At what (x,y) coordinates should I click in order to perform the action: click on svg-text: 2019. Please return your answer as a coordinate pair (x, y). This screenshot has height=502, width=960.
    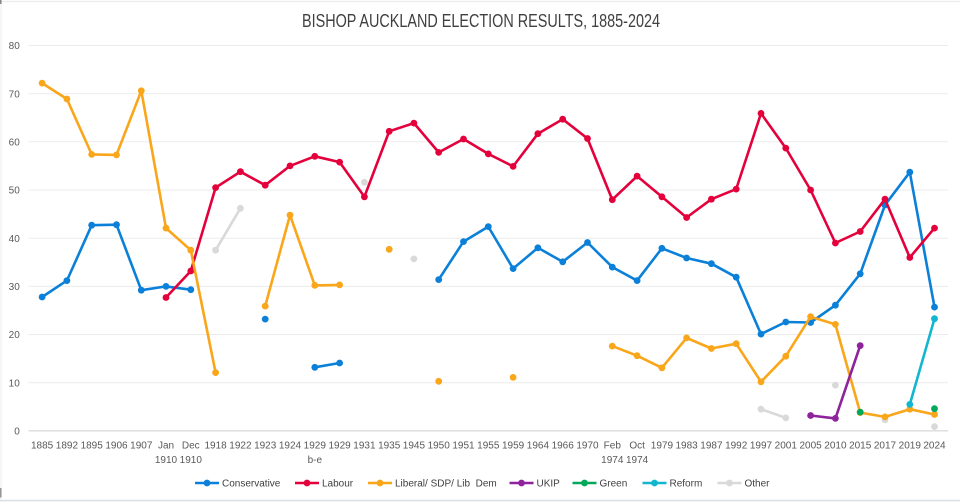
    Looking at the image, I should click on (910, 446).